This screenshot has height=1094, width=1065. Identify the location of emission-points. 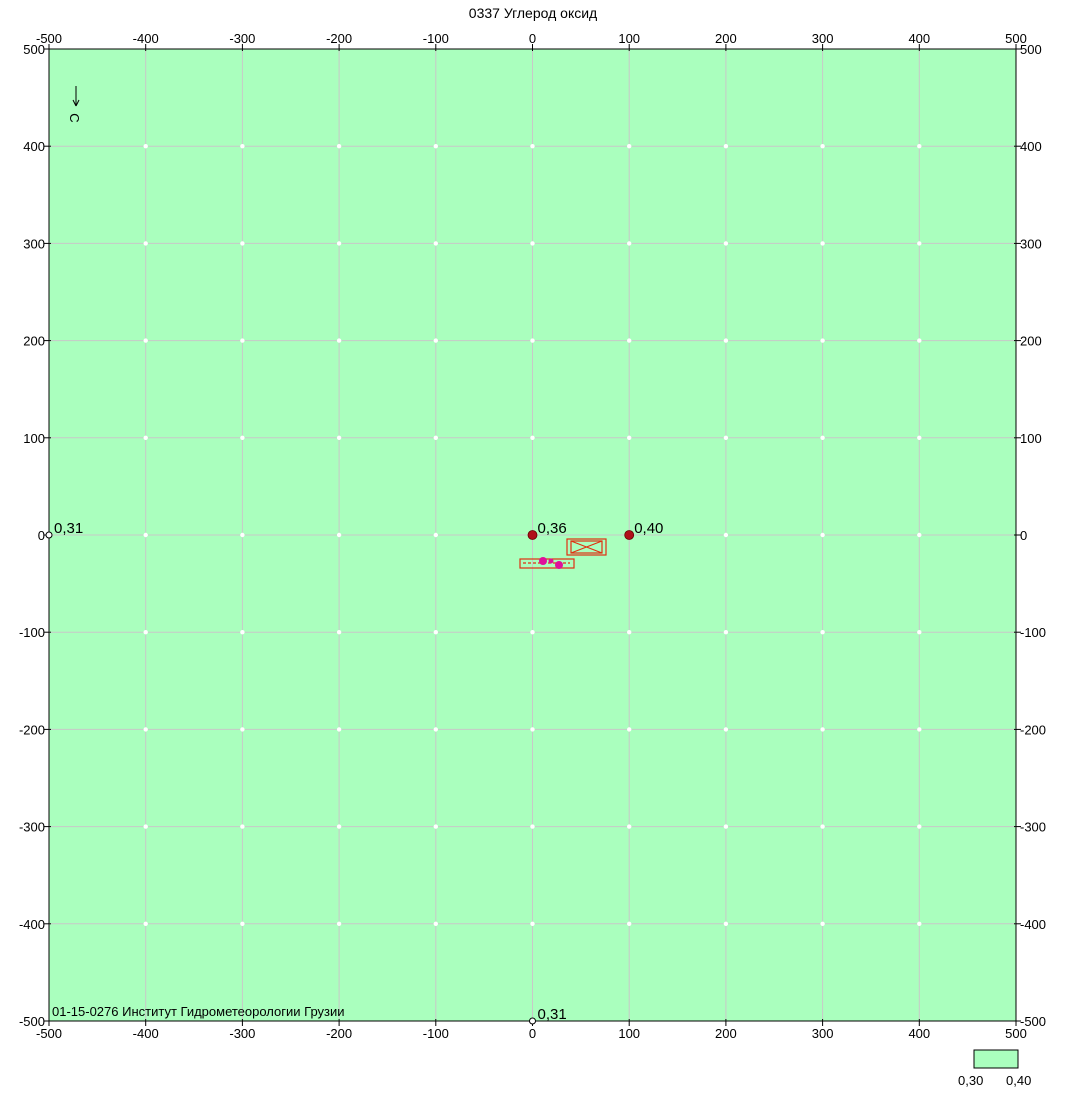
(551, 563).